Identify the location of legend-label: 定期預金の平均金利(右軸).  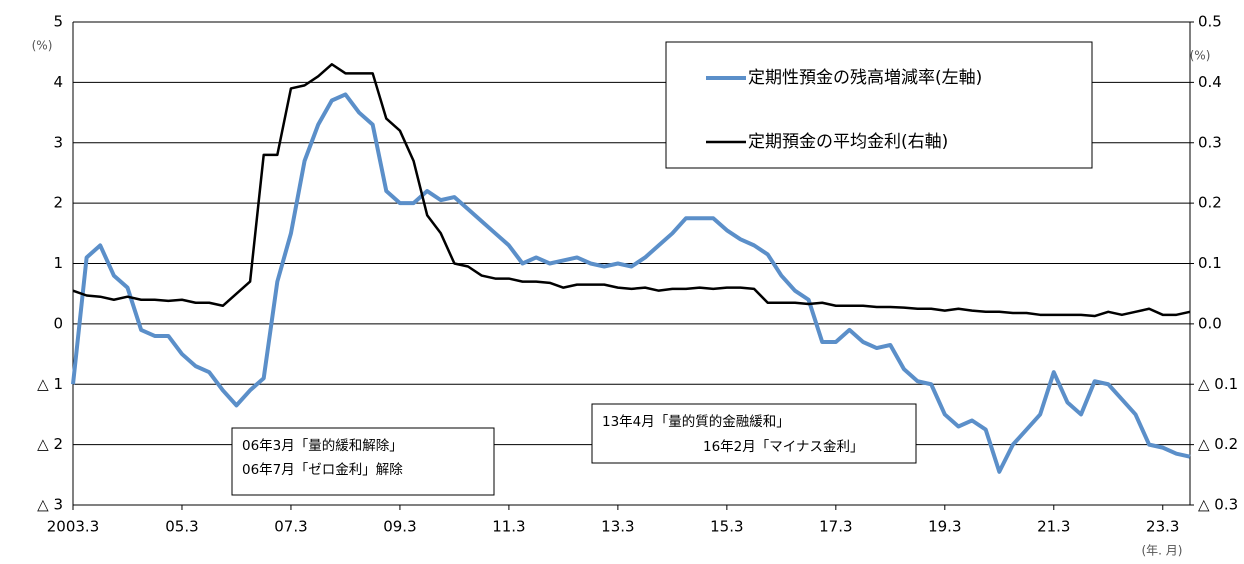
(848, 142).